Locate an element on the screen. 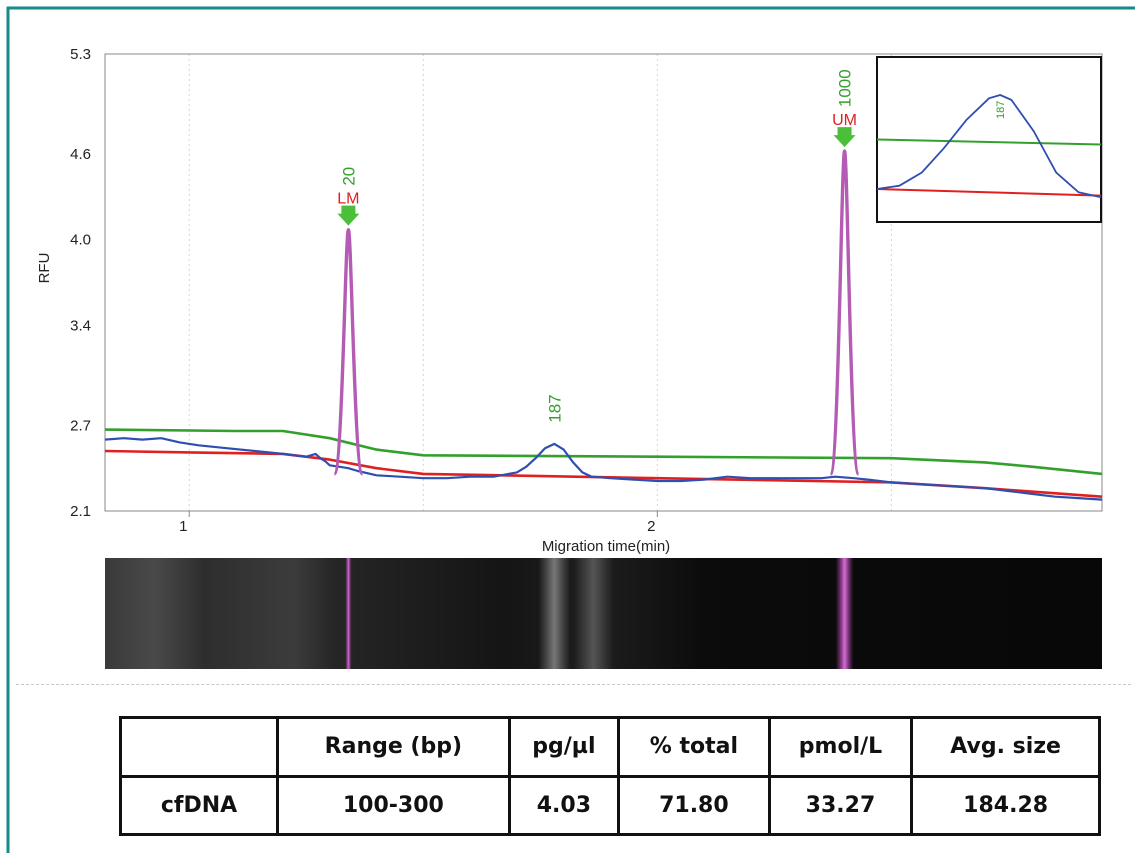  separator is located at coordinates (573, 684).